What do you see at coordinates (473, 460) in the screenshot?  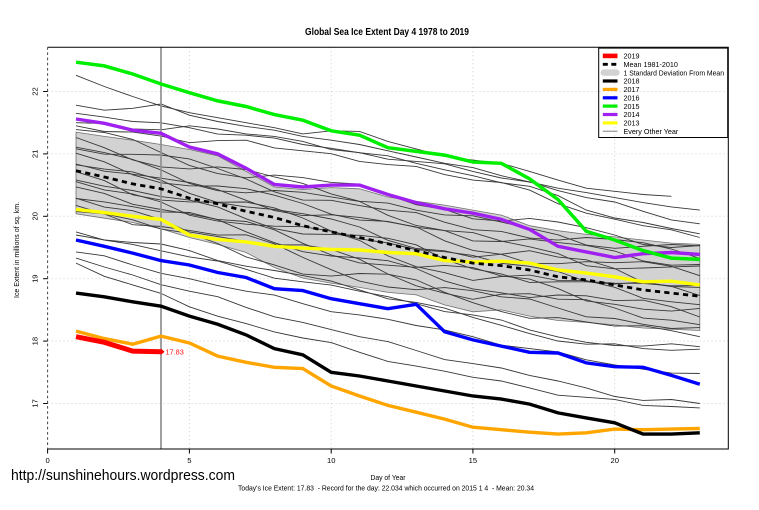 I see `svg-text: 15` at bounding box center [473, 460].